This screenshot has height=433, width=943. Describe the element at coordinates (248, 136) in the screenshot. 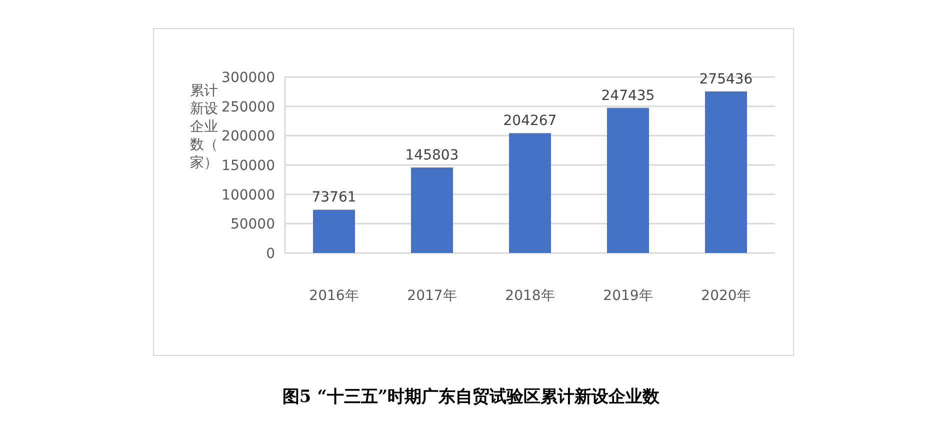

I see `y-tick-label: 200000` at that location.